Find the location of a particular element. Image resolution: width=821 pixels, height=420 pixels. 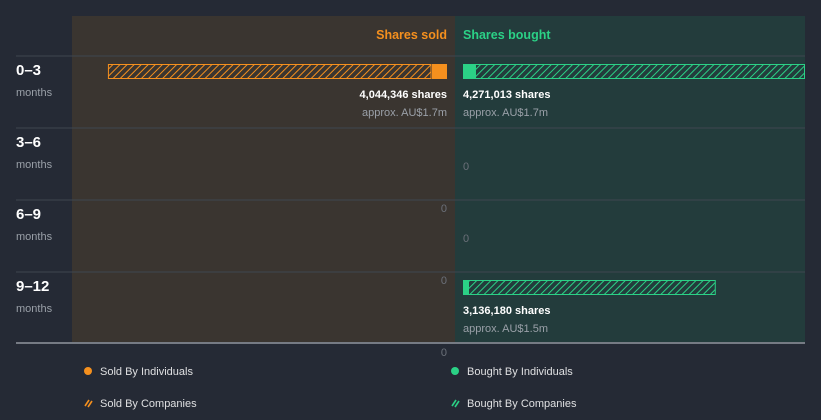

bought-shares-label: 4,271,013 shares is located at coordinates (506, 95).